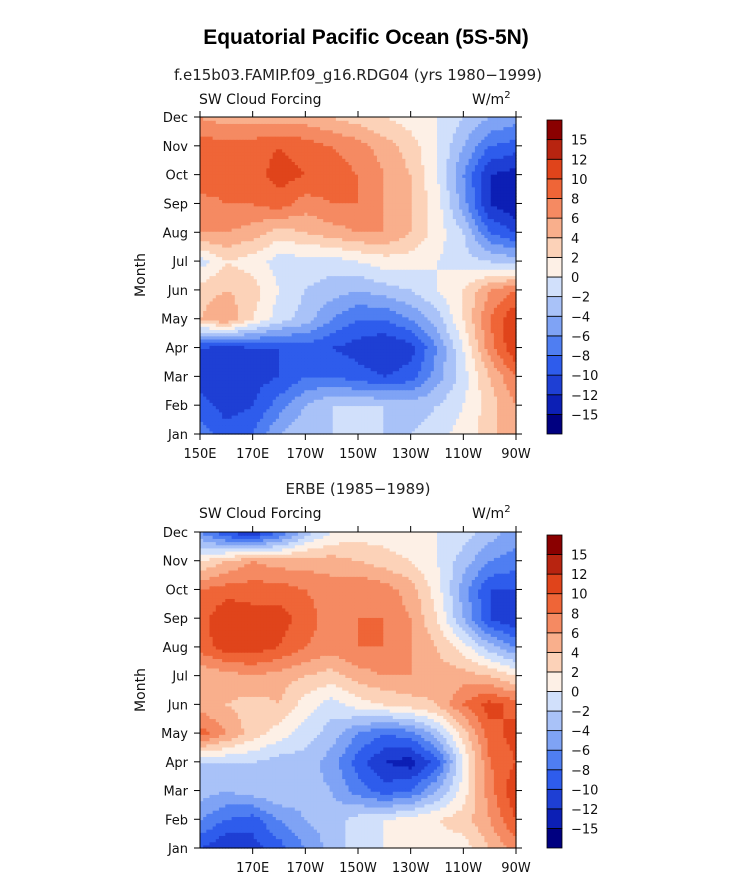 This screenshot has height=883, width=733. I want to click on panel-1-units: W/m2, so click(491, 99).